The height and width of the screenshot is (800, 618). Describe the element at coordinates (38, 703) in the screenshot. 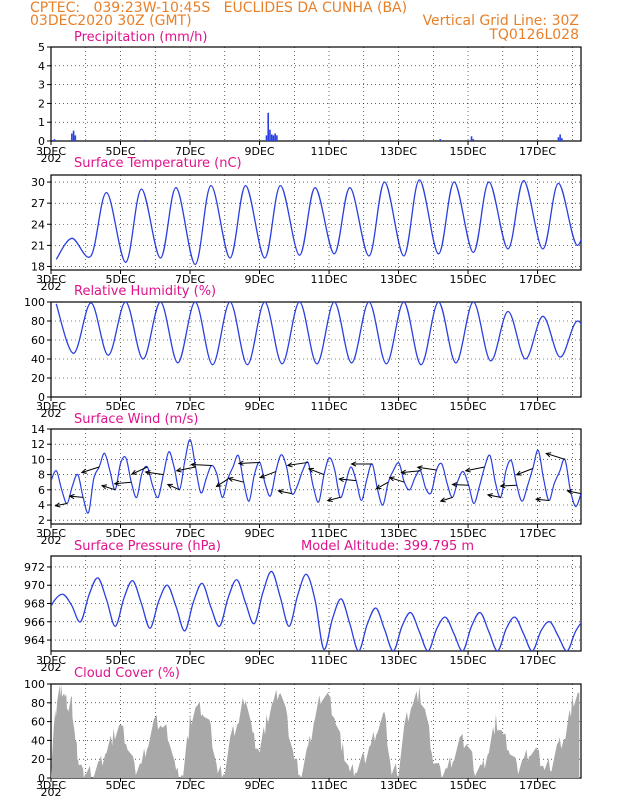

I see `cloud-ytick-label: 80` at that location.